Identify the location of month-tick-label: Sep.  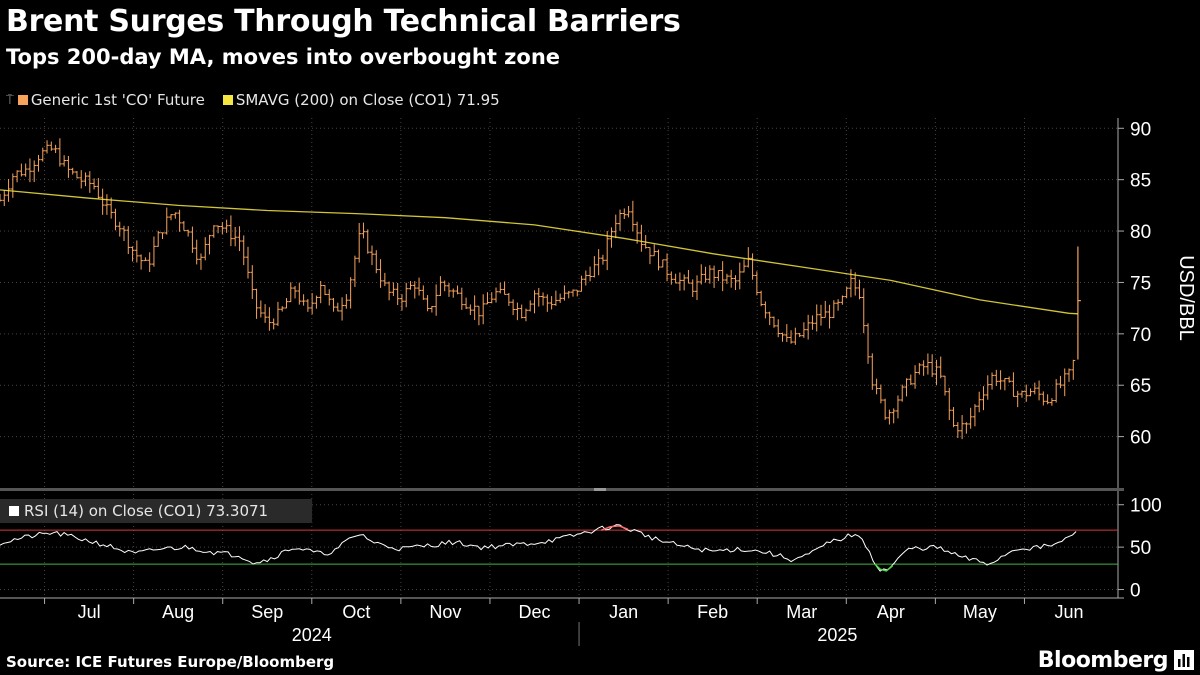
(267, 612).